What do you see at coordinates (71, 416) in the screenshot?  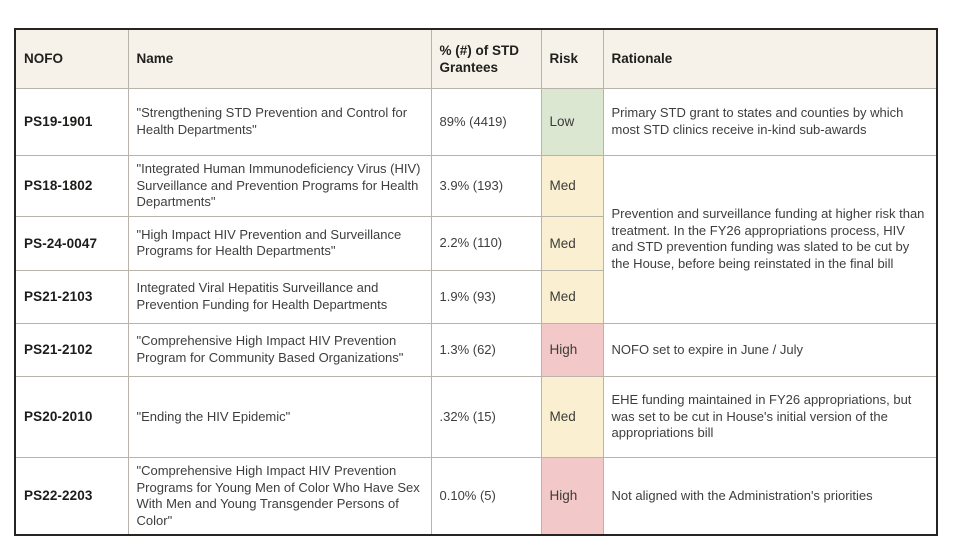 I see `nofo-cell: PS20-2010` at bounding box center [71, 416].